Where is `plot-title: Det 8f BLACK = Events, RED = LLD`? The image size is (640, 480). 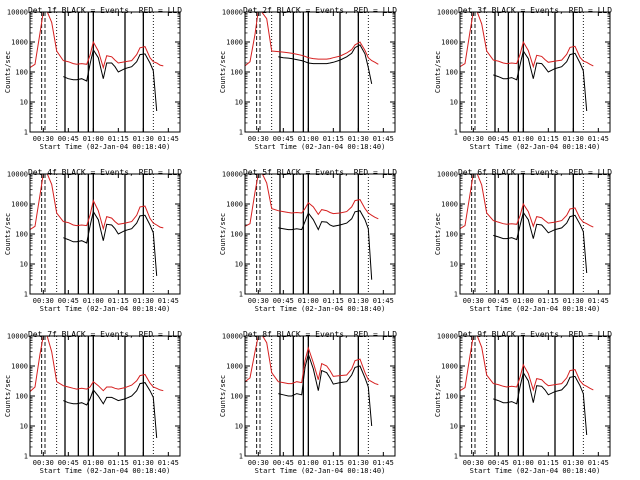 plot-title: Det 8f BLACK = Events, RED = LLD is located at coordinates (320, 334).